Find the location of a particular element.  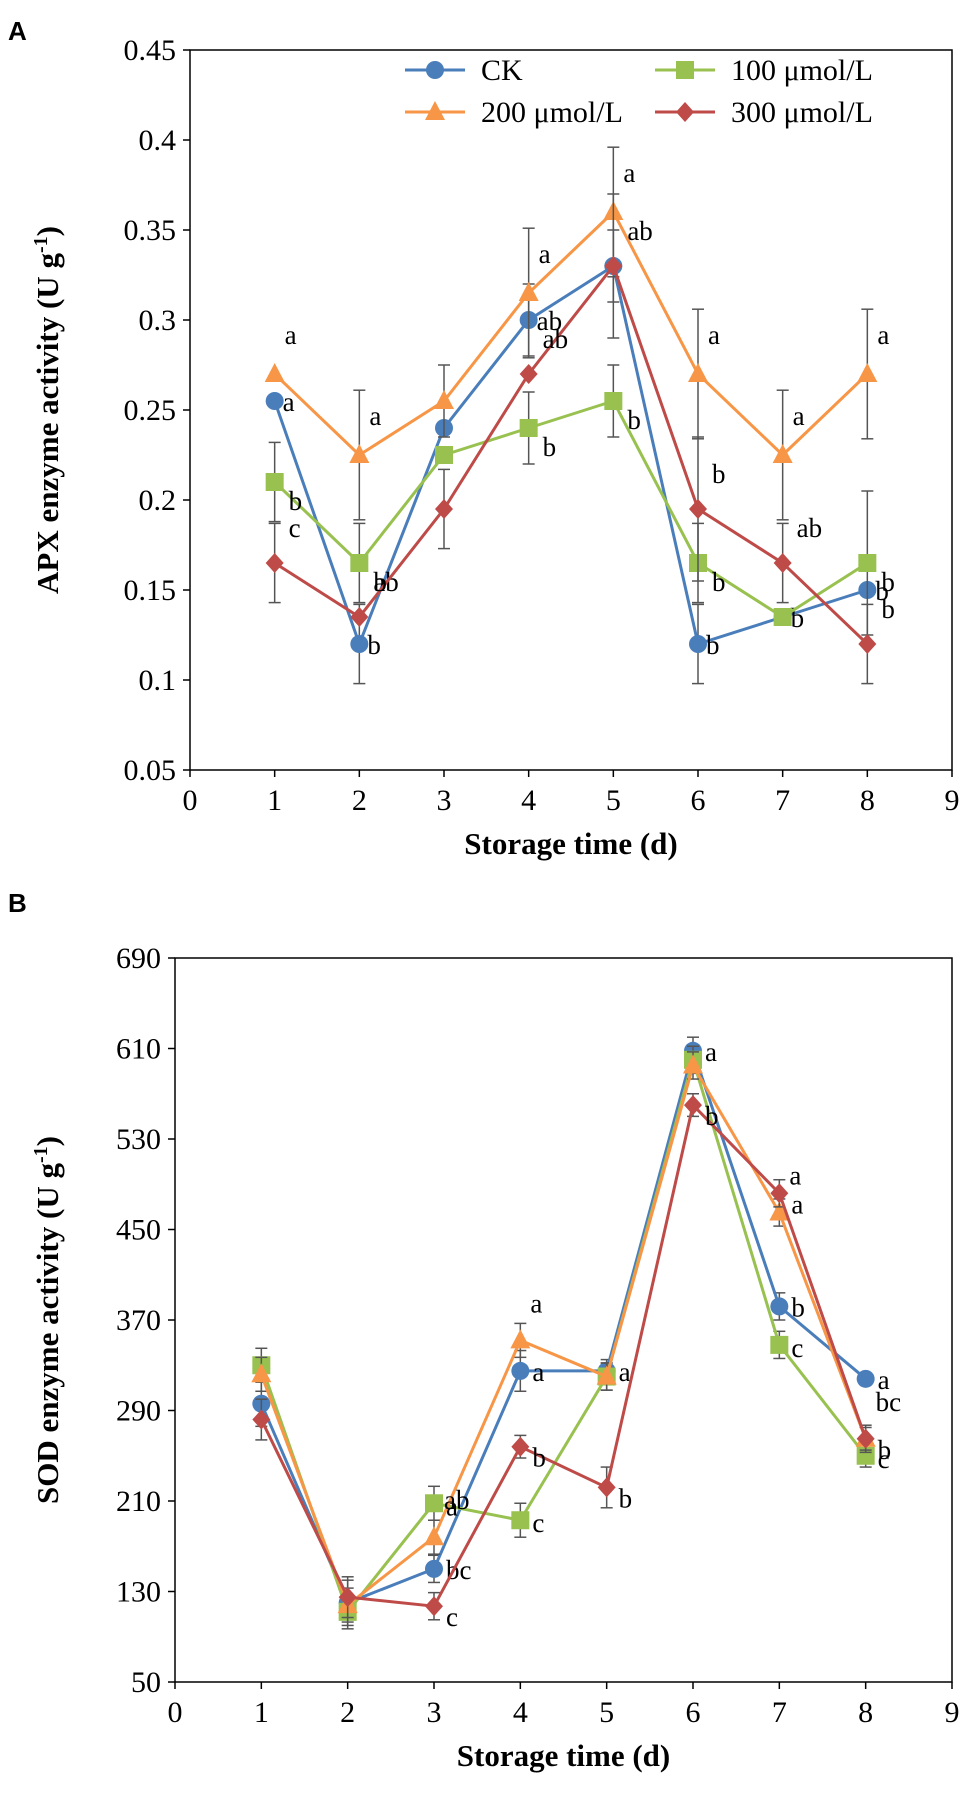

chart-b-x-tick-label: 4 is located at coordinates (520, 1712).